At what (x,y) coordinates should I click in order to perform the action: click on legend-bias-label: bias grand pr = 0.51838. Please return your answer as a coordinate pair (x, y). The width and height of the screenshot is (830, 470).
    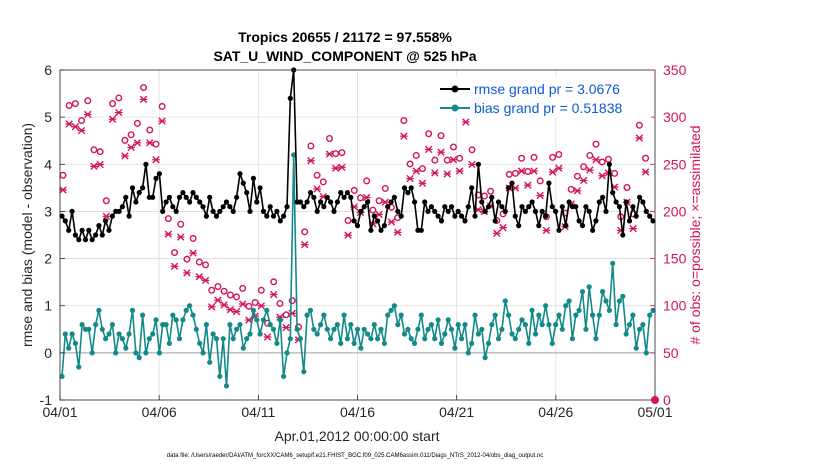
    Looking at the image, I should click on (548, 108).